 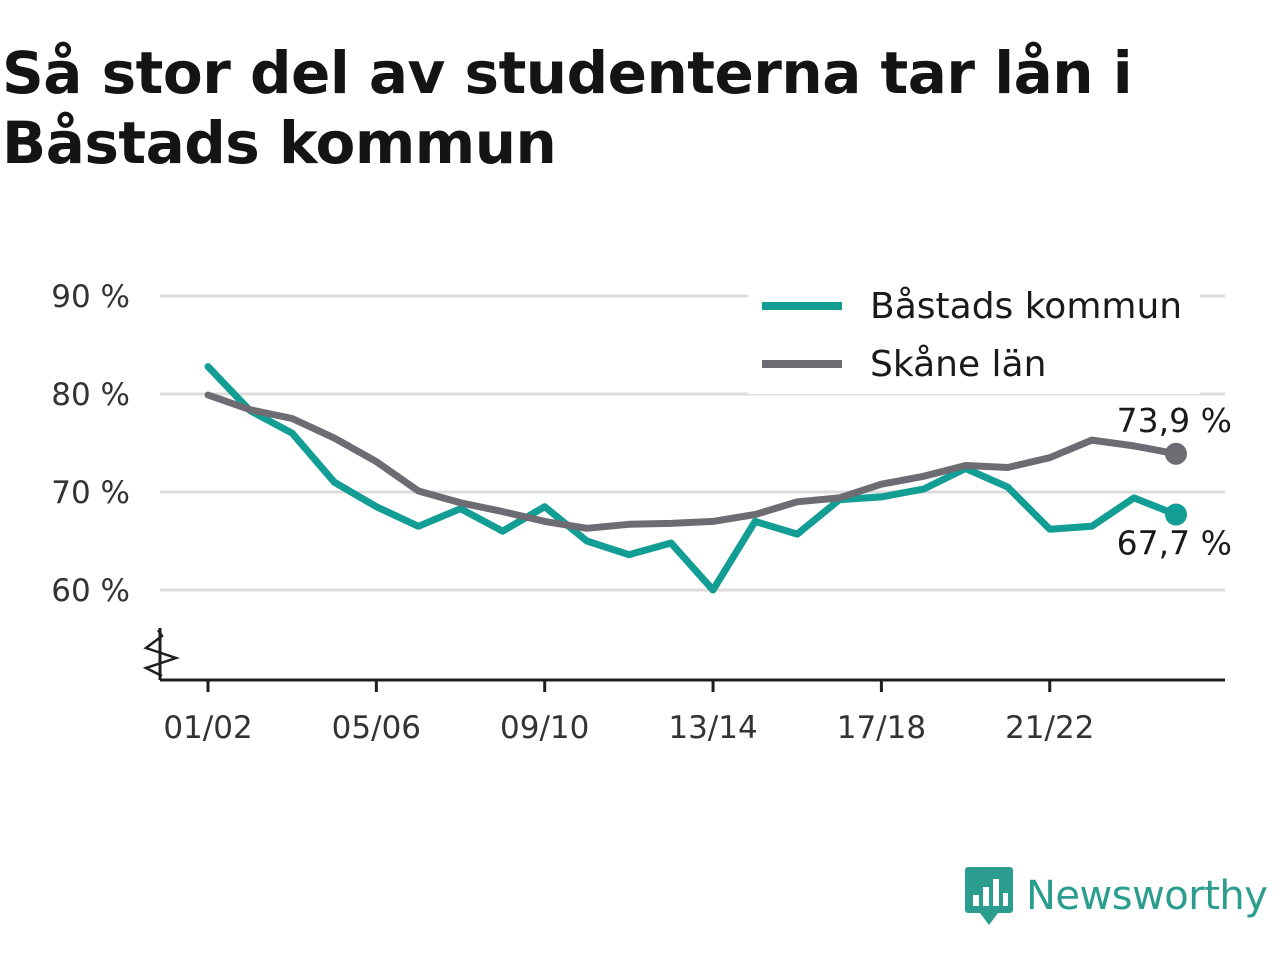 I want to click on end-value-label: 67,7 %, so click(x=1174, y=543).